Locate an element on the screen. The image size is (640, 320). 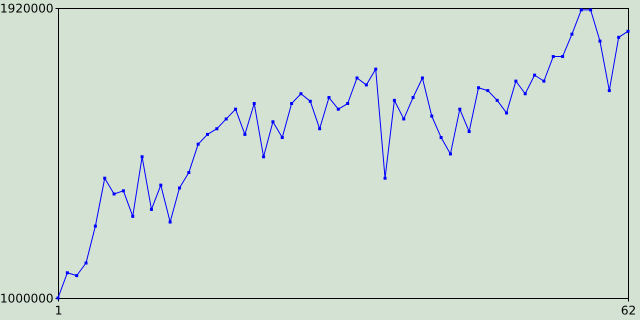
y-tick-label: 1000000 is located at coordinates (27, 299).